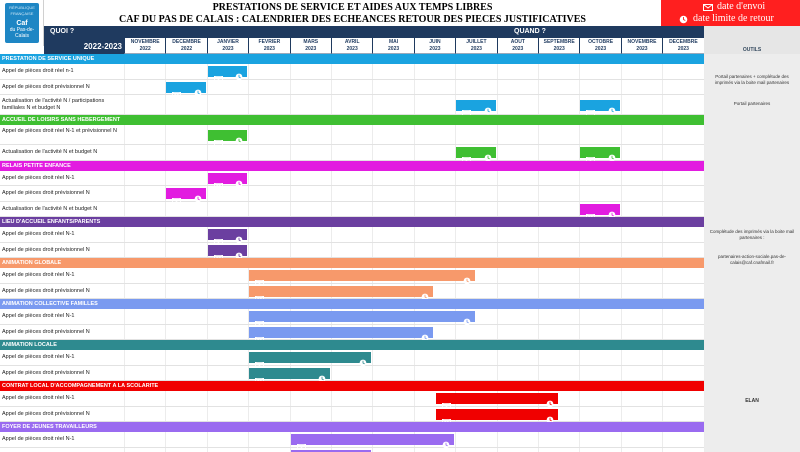 Image resolution: width=800 pixels, height=452 pixels. Describe the element at coordinates (641, 46) in the screenshot. I see `month-header: NOVEMBRE 2023` at that location.